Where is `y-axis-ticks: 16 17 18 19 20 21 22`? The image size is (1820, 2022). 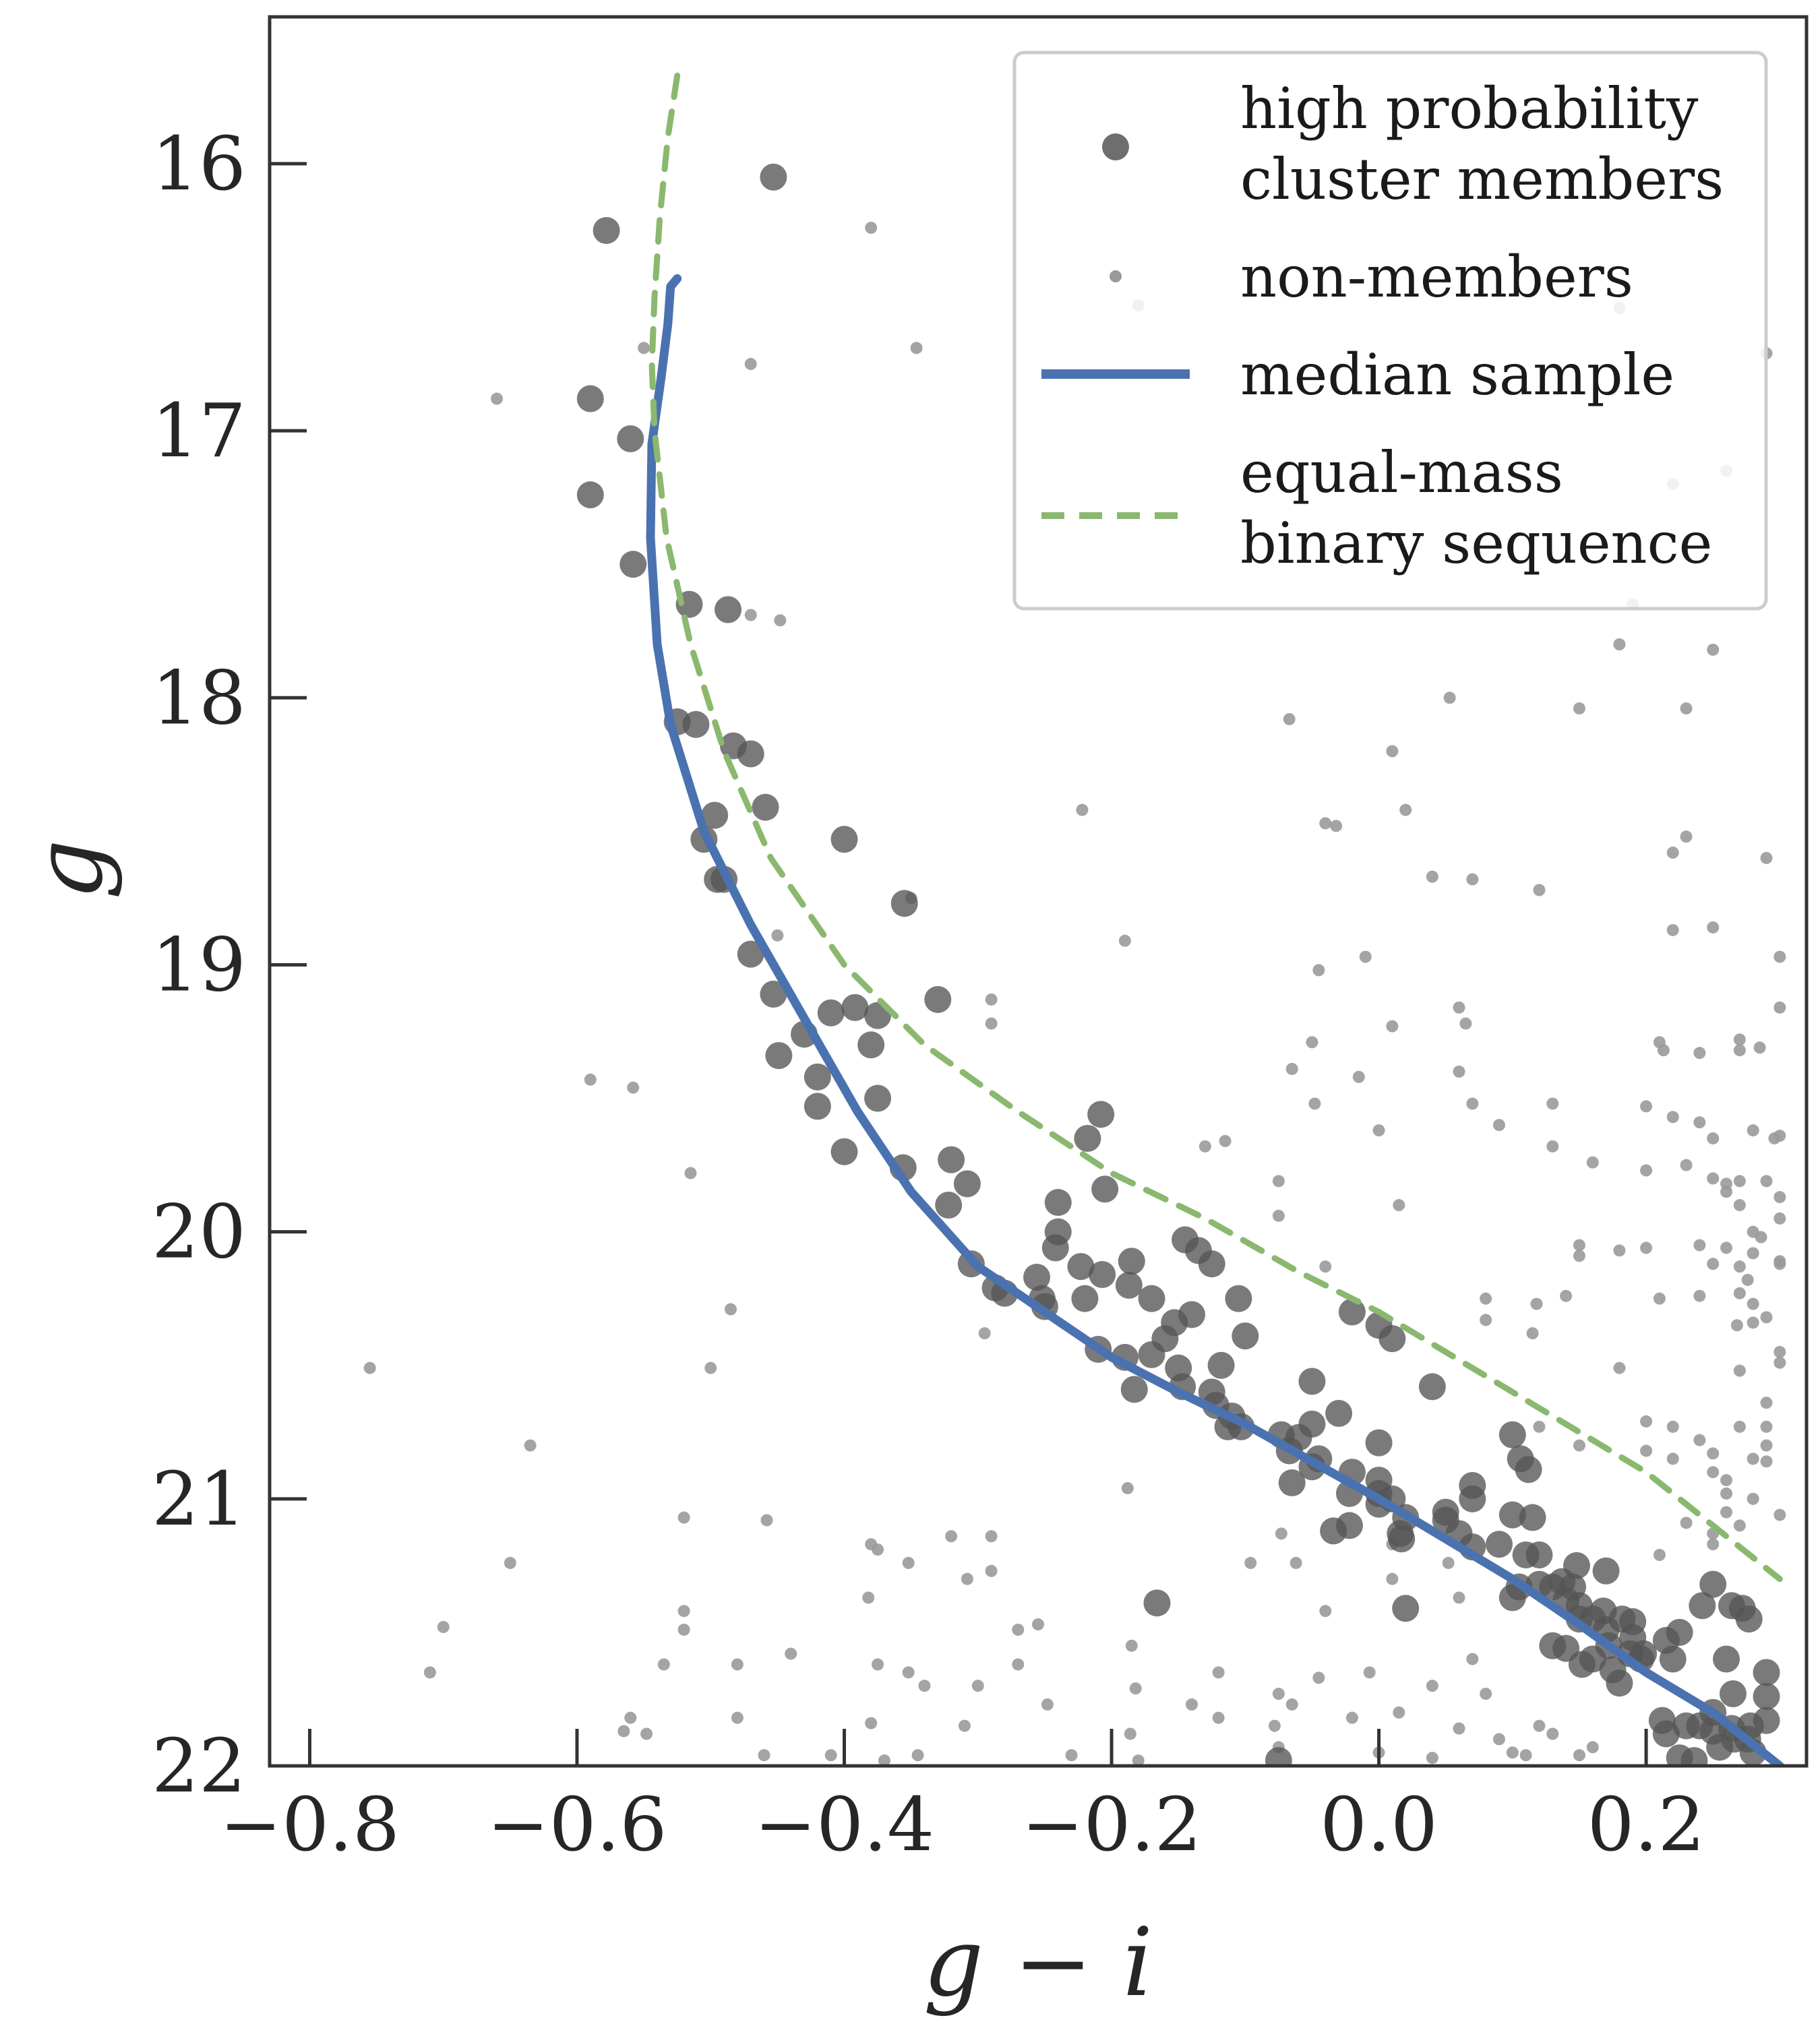
y-axis-ticks: 16 17 18 19 20 21 22 is located at coordinates (229, 965).